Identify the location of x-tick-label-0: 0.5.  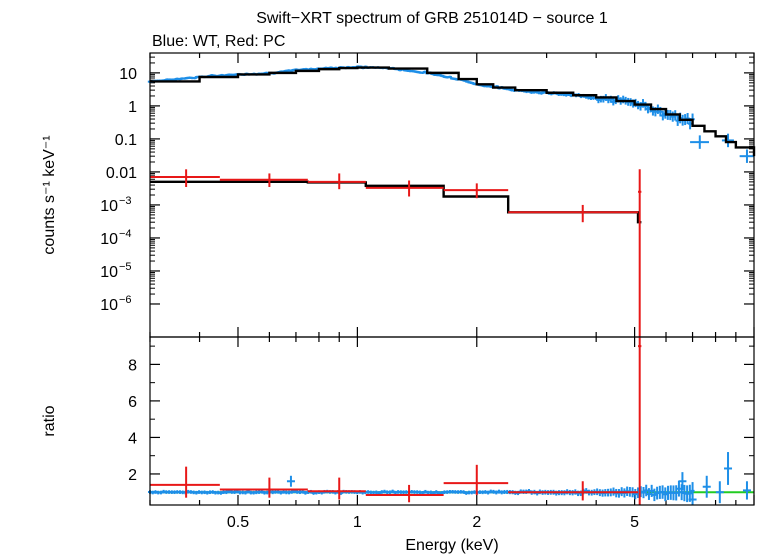
(238, 522).